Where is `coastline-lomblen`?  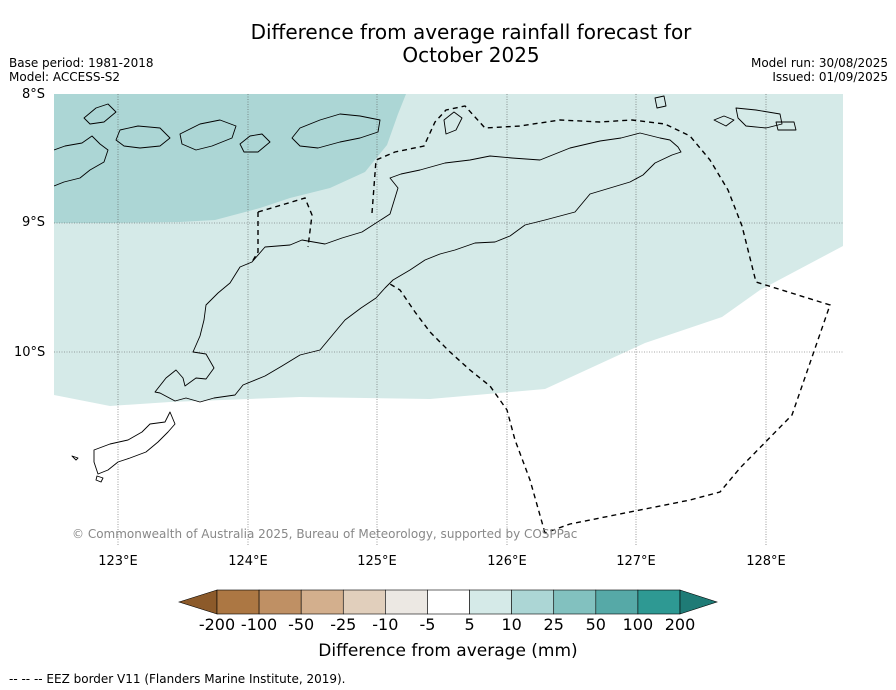
coastline-lomblen is located at coordinates (208, 135).